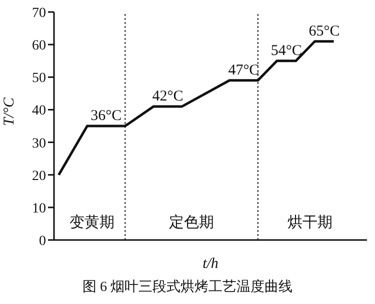 This screenshot has width=375, height=304. Describe the element at coordinates (286, 50) in the screenshot. I see `annotation: 54°C` at that location.